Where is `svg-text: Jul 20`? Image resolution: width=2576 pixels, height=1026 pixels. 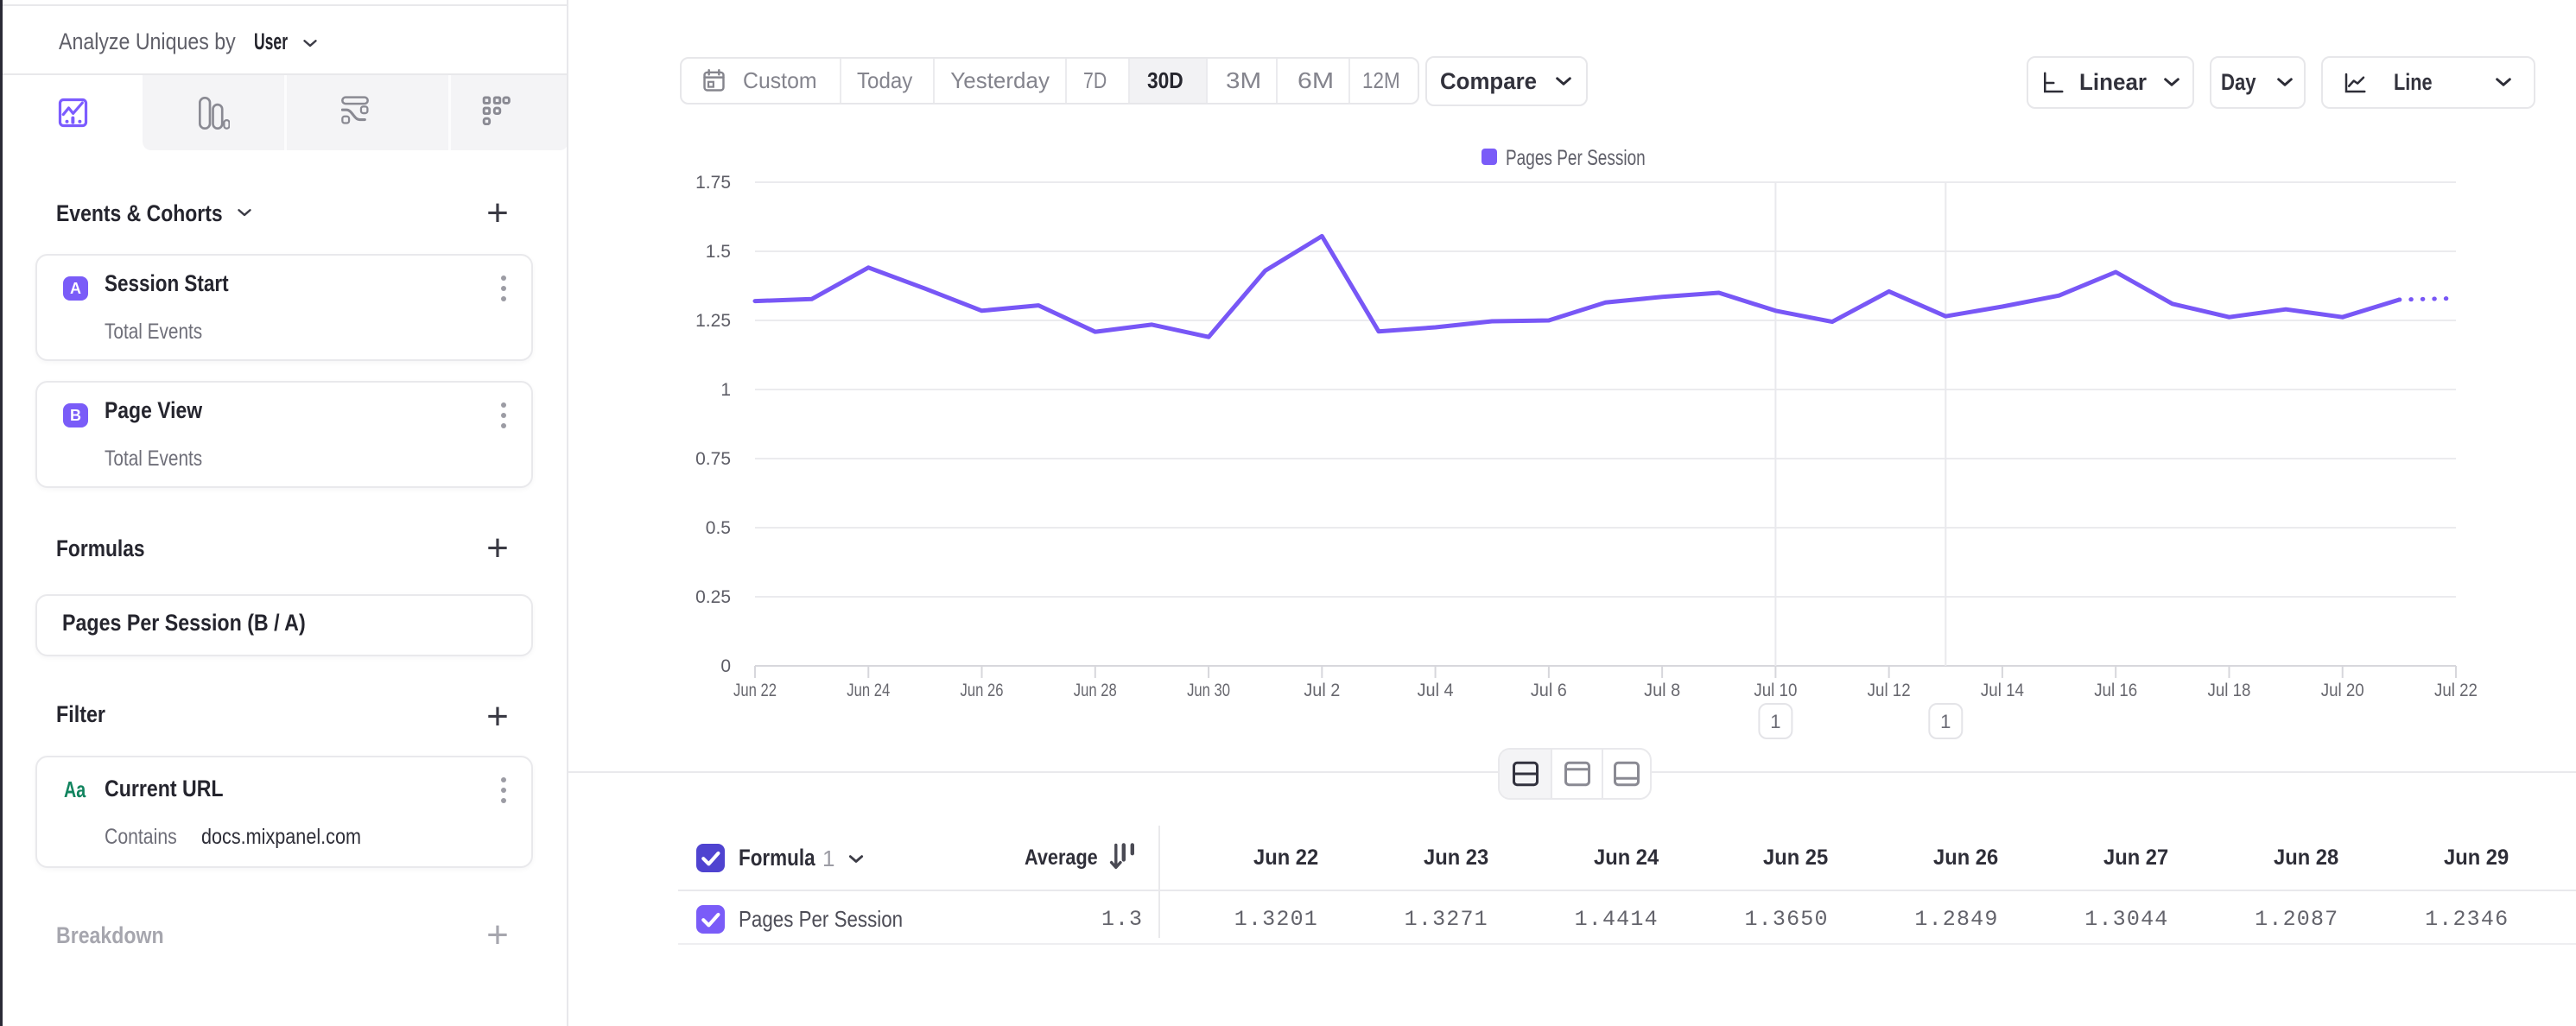 svg-text: Jul 20 is located at coordinates (2342, 691).